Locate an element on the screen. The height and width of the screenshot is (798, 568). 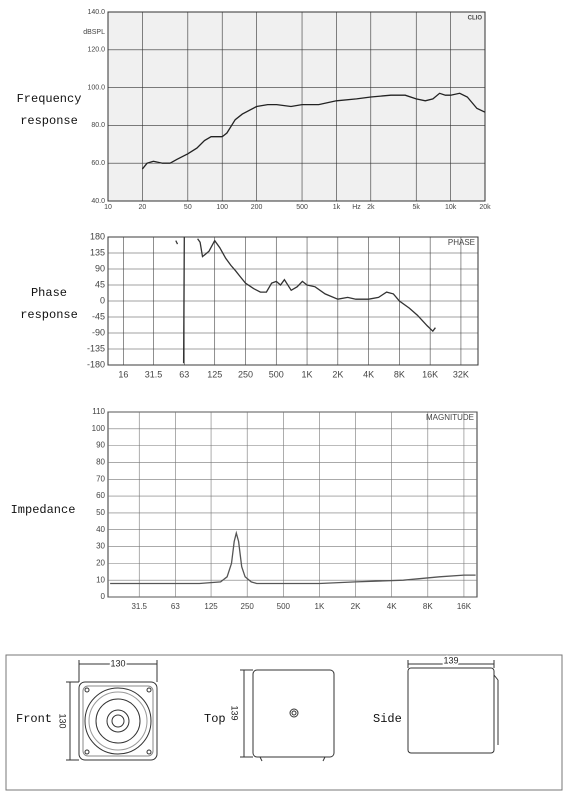
side-width: 139 is located at coordinates (450, 660).